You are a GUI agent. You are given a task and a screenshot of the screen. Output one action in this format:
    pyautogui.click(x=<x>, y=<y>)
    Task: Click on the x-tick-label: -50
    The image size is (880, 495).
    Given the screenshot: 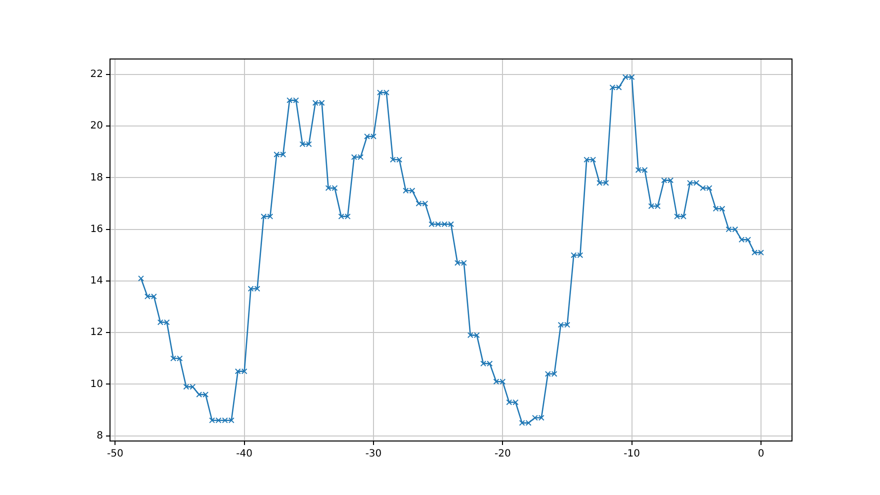 What is the action you would take?
    pyautogui.click(x=115, y=454)
    